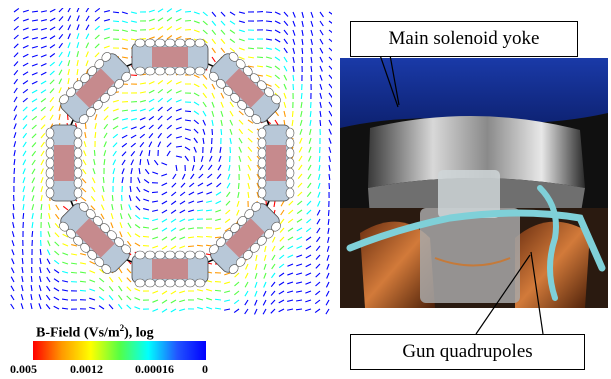 The height and width of the screenshot is (379, 611). What do you see at coordinates (86, 369) in the screenshot?
I see `colorbar-tick-1: 0.0012` at bounding box center [86, 369].